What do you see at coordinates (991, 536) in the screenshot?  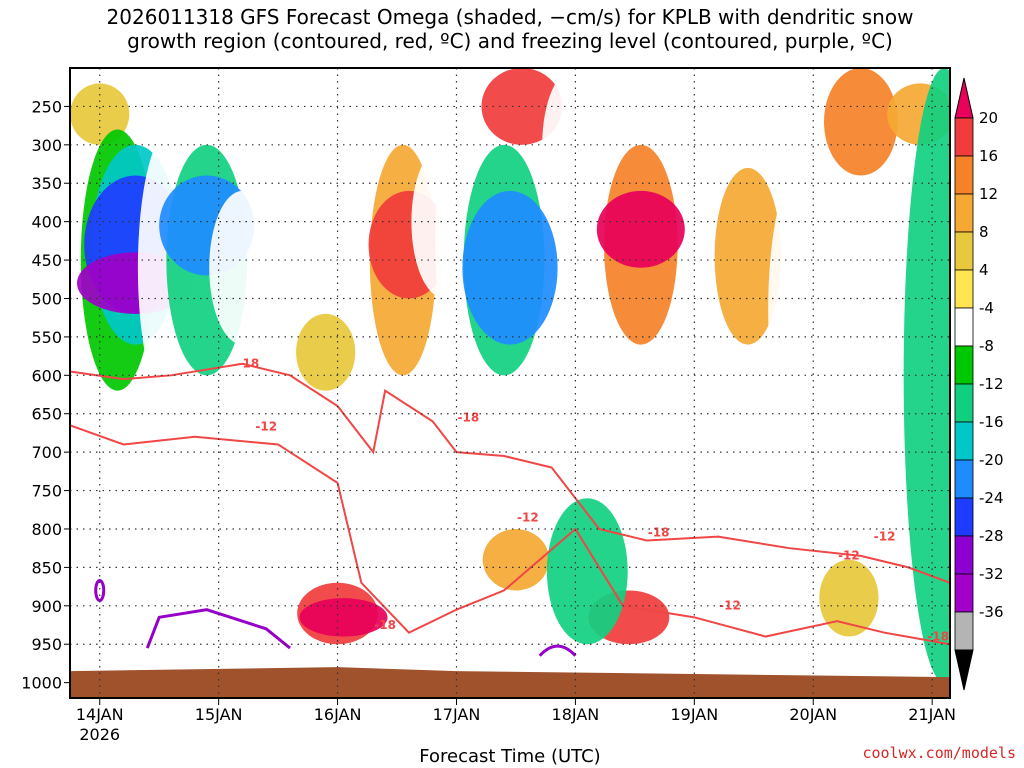 I see `colorbar-tick-label: -28` at bounding box center [991, 536].